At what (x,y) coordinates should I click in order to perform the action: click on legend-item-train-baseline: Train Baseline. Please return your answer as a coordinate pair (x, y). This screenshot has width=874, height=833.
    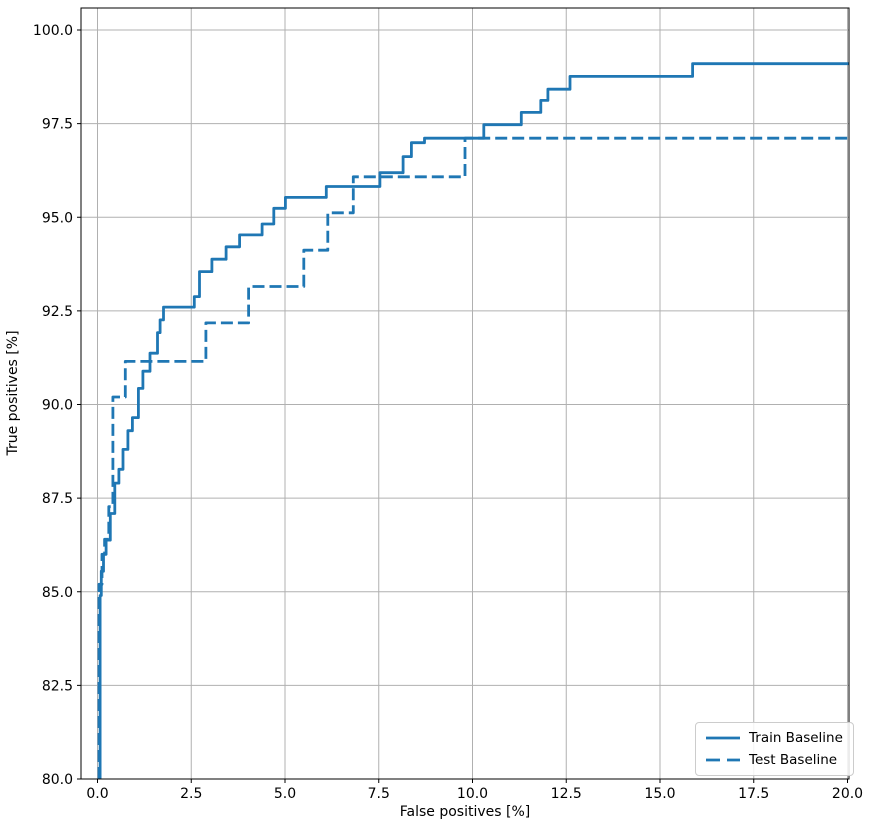
    Looking at the image, I should click on (774, 738).